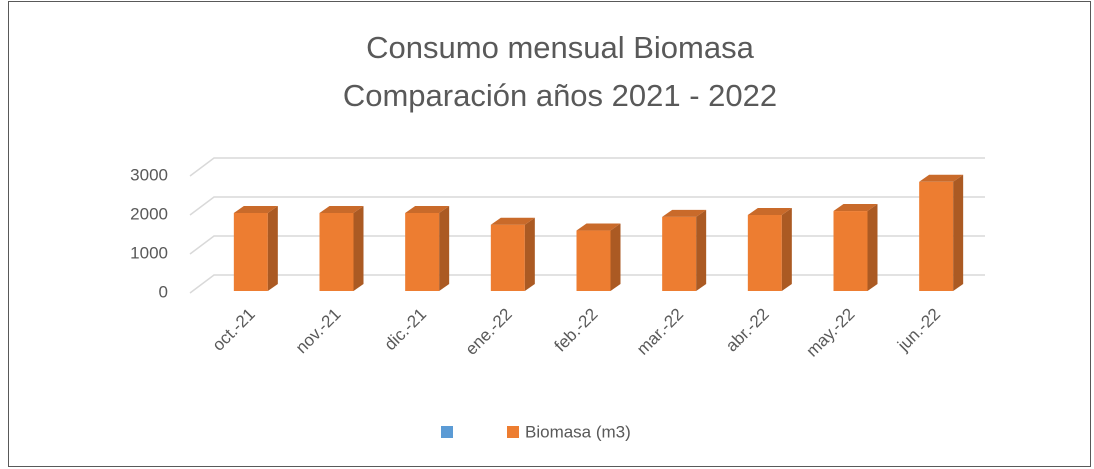 Image resolution: width=1094 pixels, height=469 pixels. What do you see at coordinates (578, 431) in the screenshot?
I see `legend-label: Biomasa (m3)` at bounding box center [578, 431].